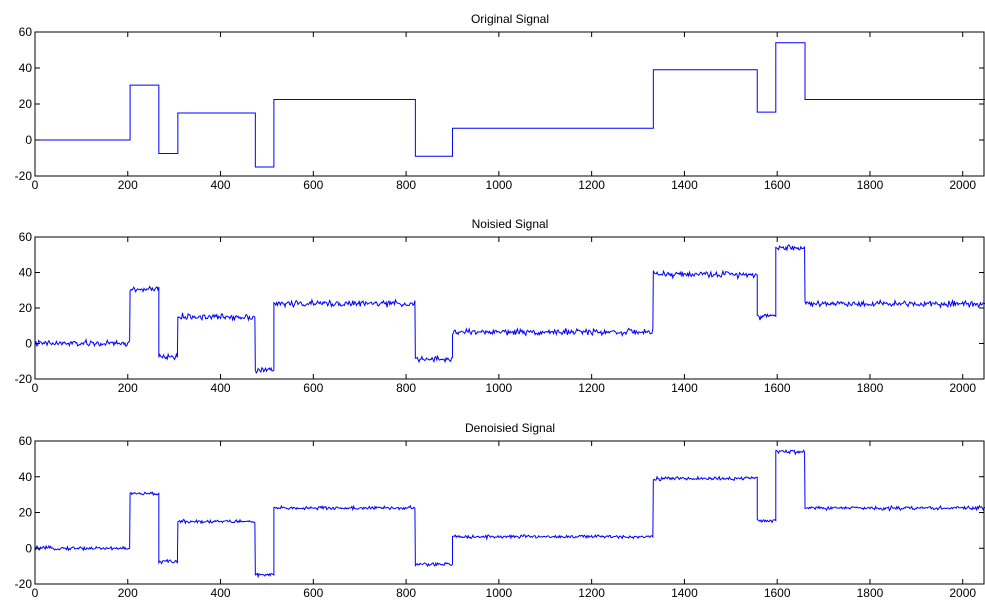  Describe the element at coordinates (510, 428) in the screenshot. I see `subplot-title: Denoisied Signal` at that location.